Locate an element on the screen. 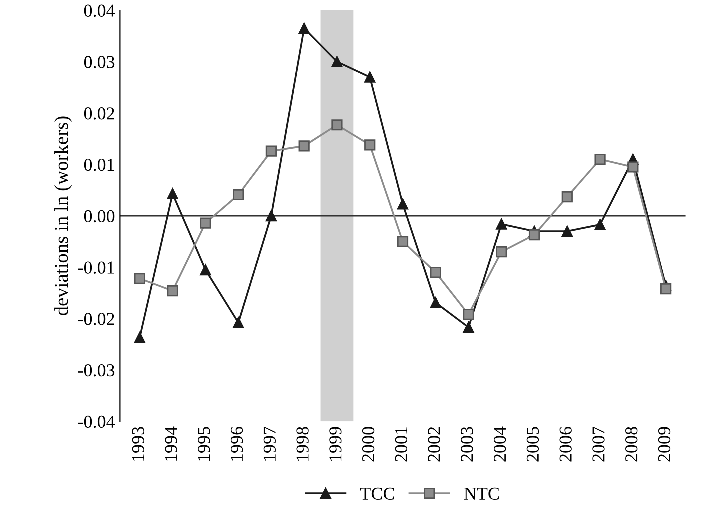 This screenshot has height=527, width=707. x-tick-label: 1994 is located at coordinates (171, 443).